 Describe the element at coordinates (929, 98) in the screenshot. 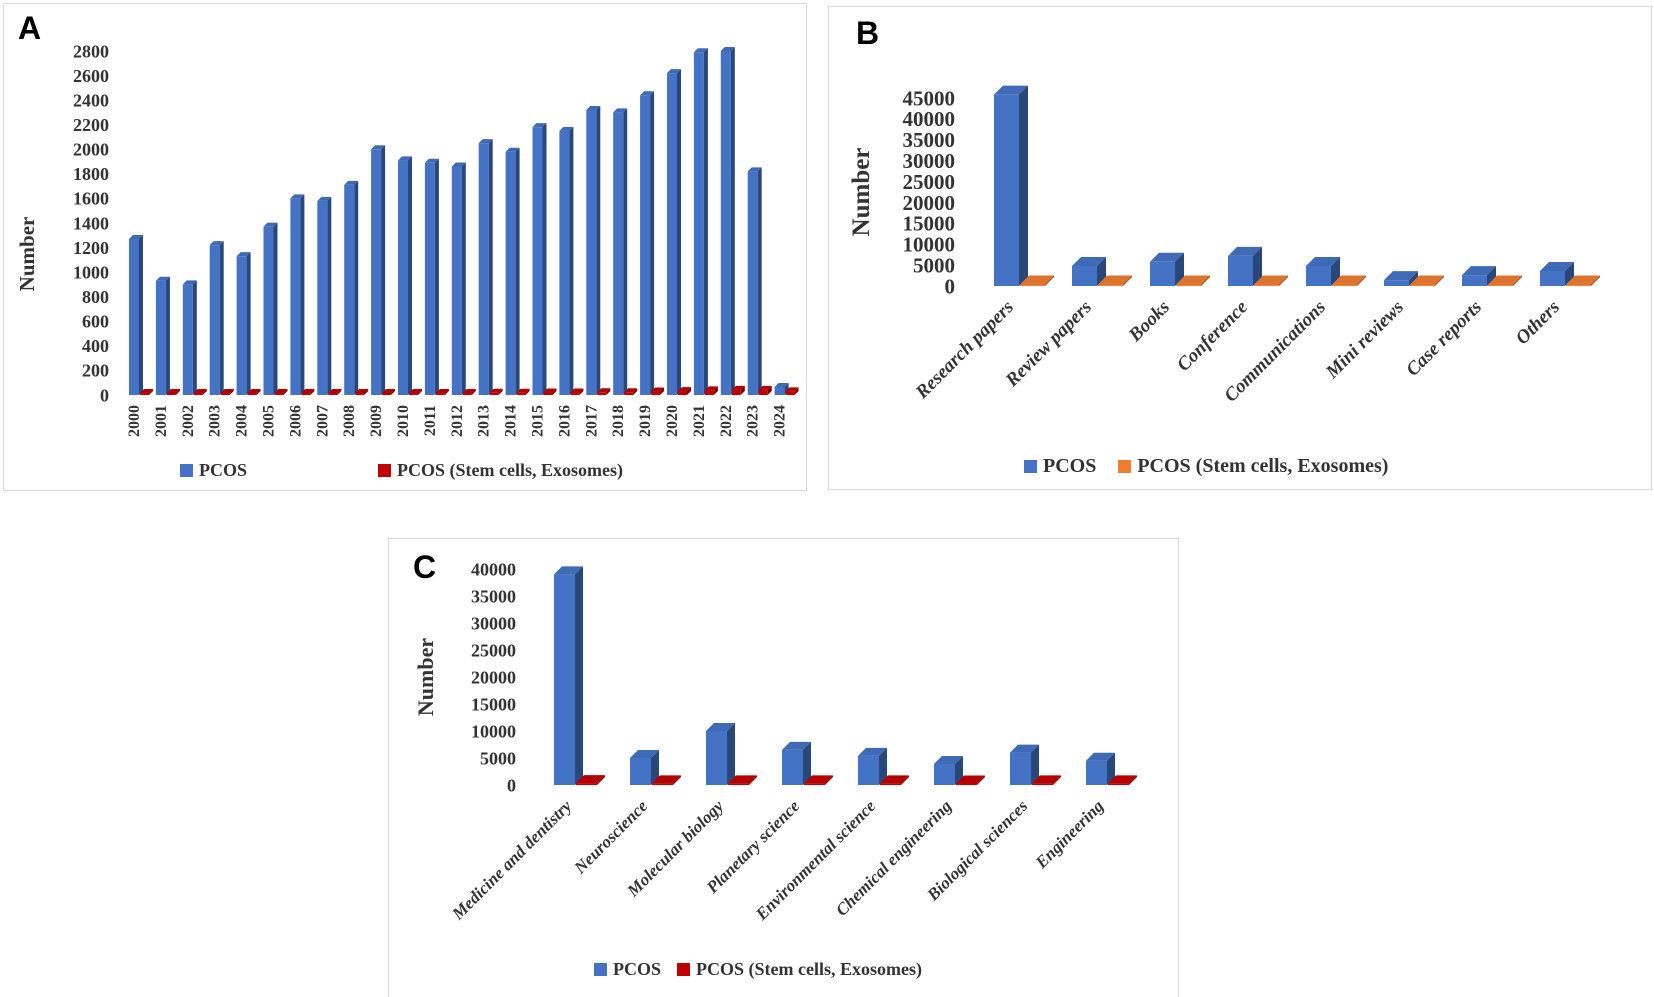

I see `y-tick-label: 45000` at that location.